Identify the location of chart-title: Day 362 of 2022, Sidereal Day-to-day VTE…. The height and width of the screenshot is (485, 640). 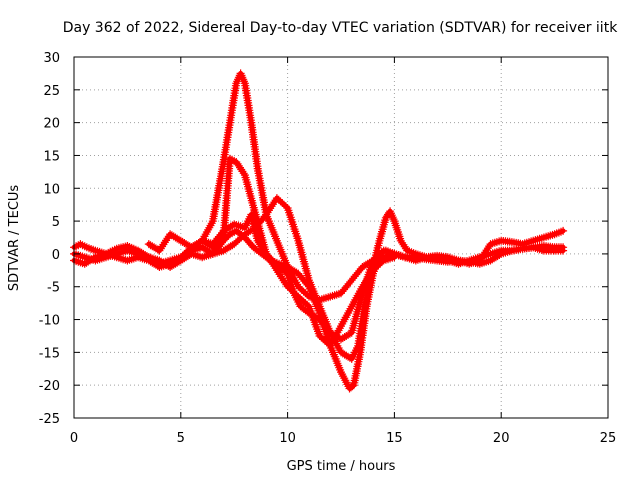
(340, 28).